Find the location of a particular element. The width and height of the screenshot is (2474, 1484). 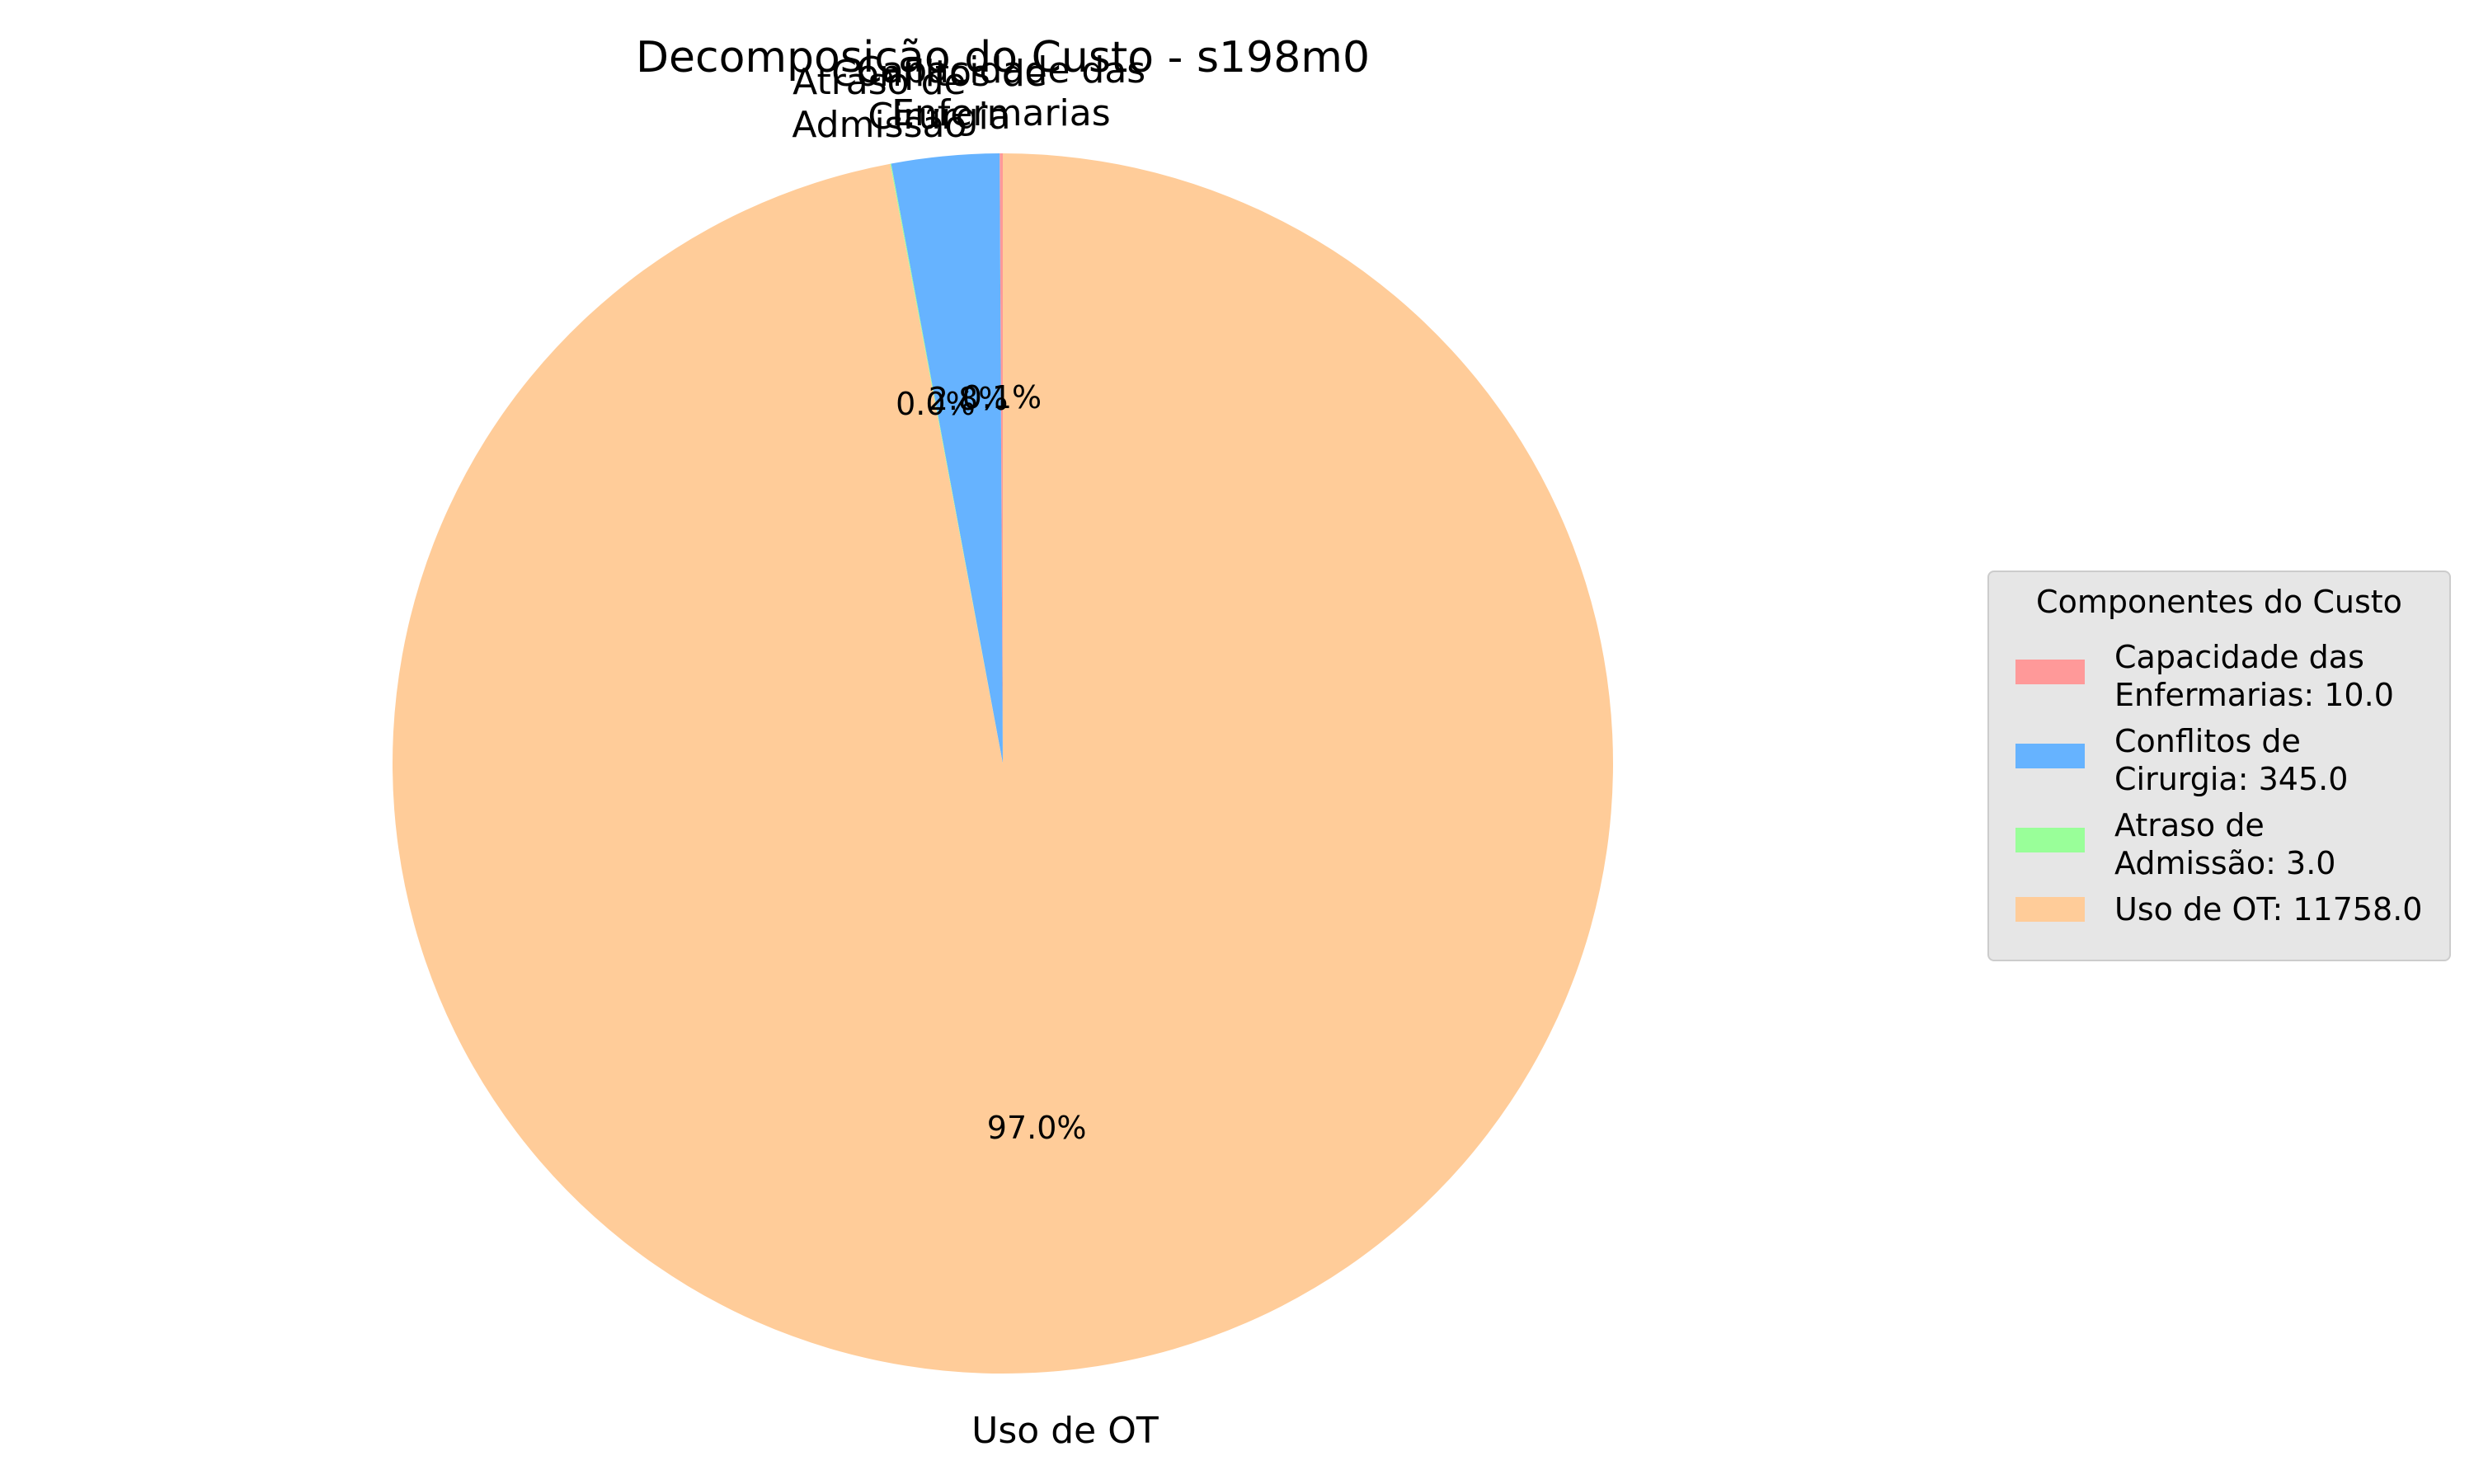

pie-slice-capacidade is located at coordinates (1001, 458).